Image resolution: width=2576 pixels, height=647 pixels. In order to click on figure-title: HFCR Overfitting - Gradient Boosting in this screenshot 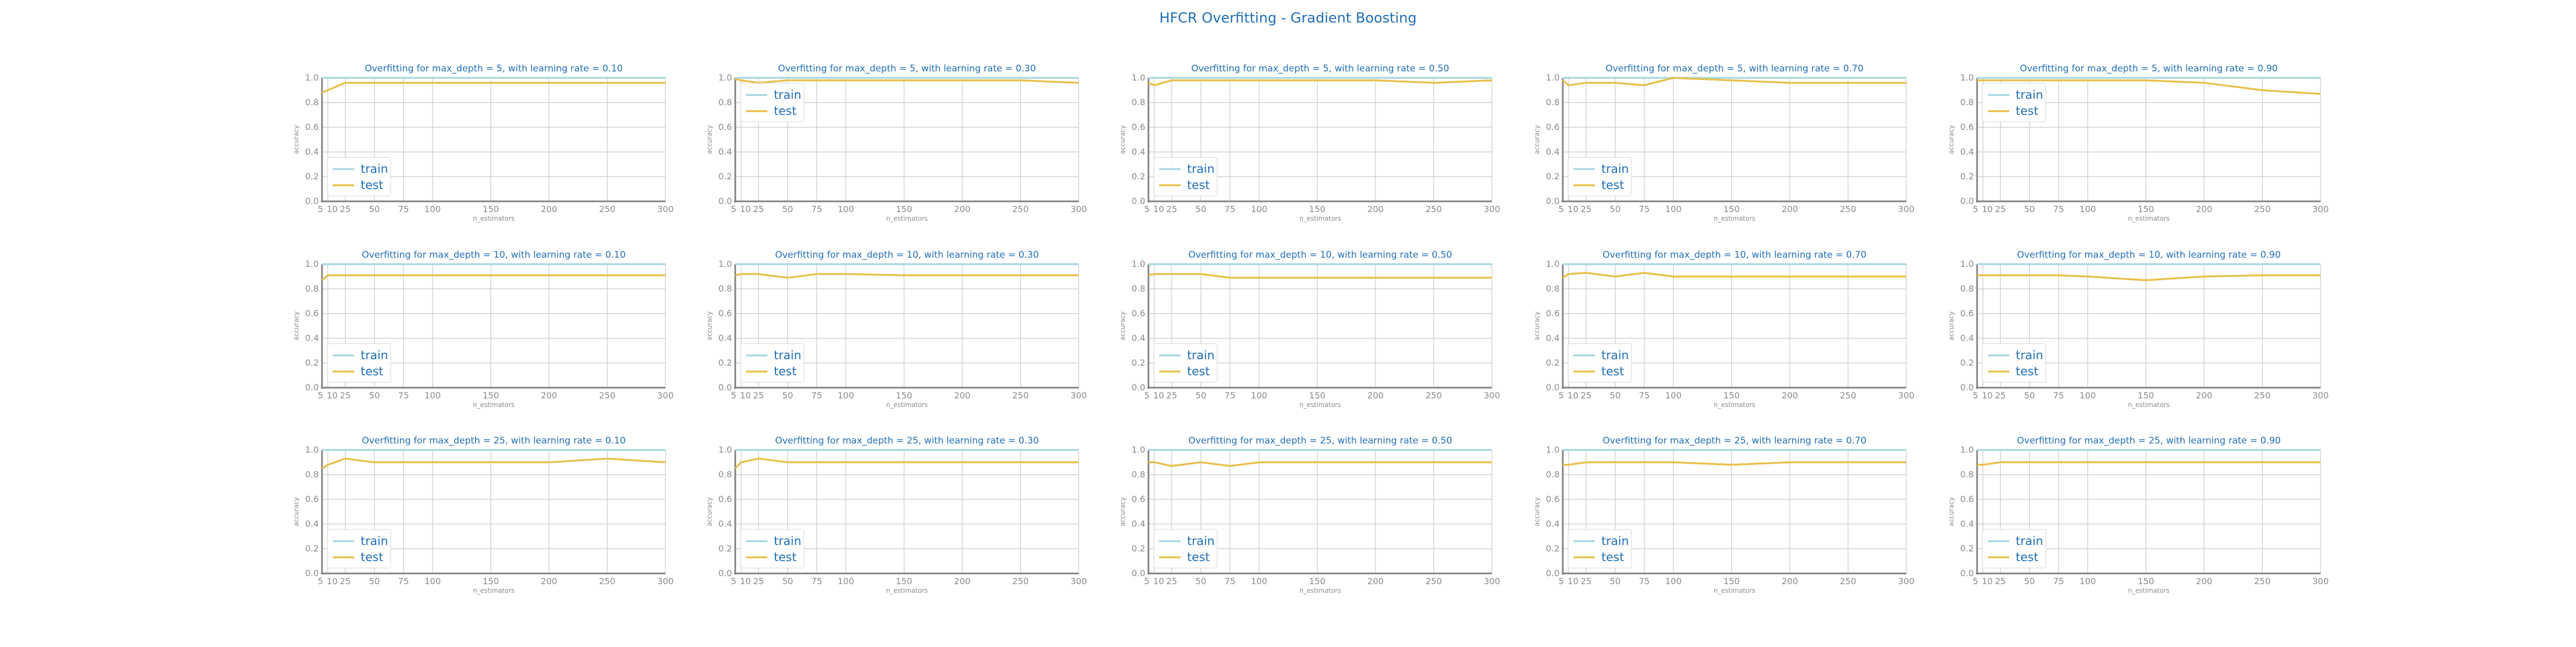, I will do `click(1287, 18)`.